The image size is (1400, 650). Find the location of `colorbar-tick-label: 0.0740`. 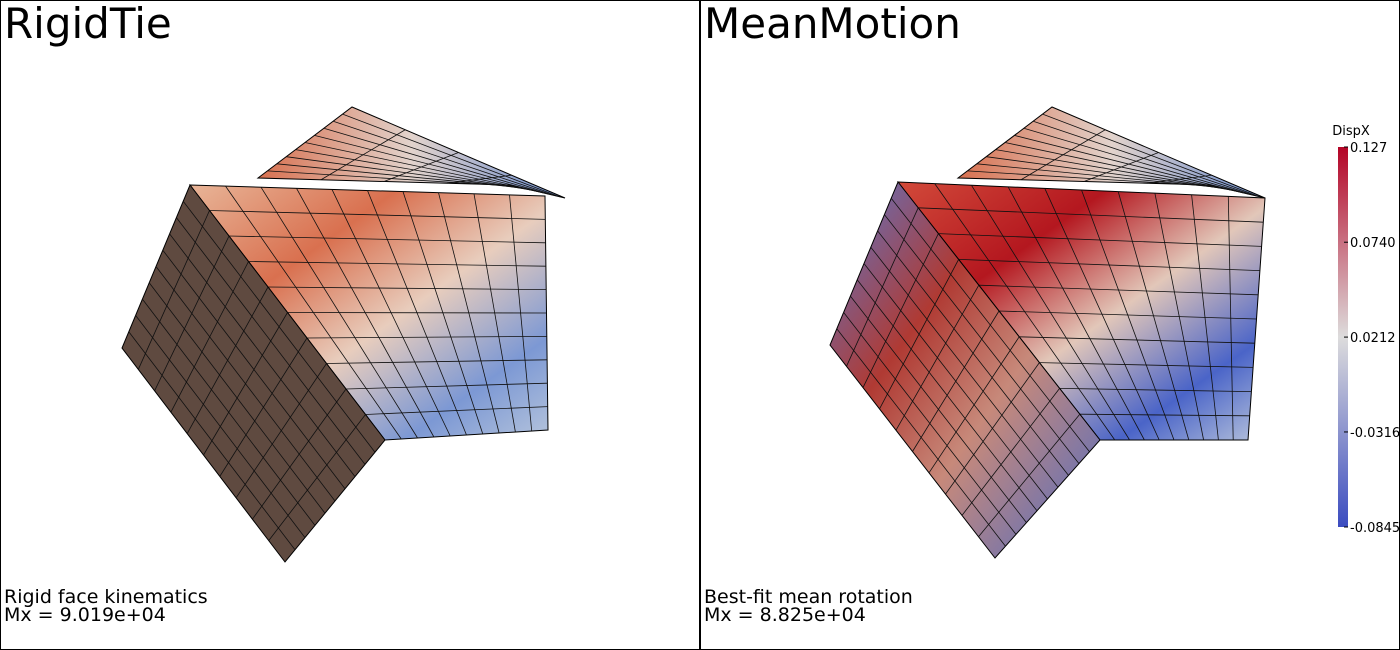

colorbar-tick-label: 0.0740 is located at coordinates (1373, 243).